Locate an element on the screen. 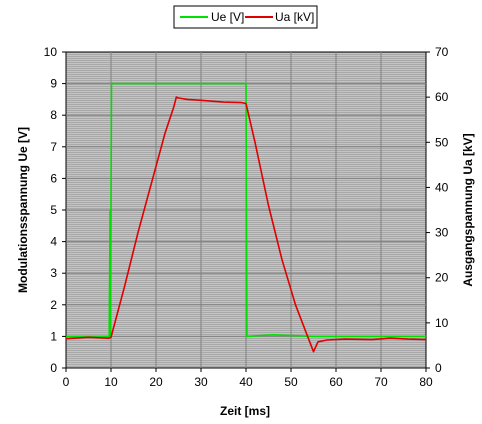 The image size is (482, 424). y-right-tick-label: 70 is located at coordinates (442, 52).